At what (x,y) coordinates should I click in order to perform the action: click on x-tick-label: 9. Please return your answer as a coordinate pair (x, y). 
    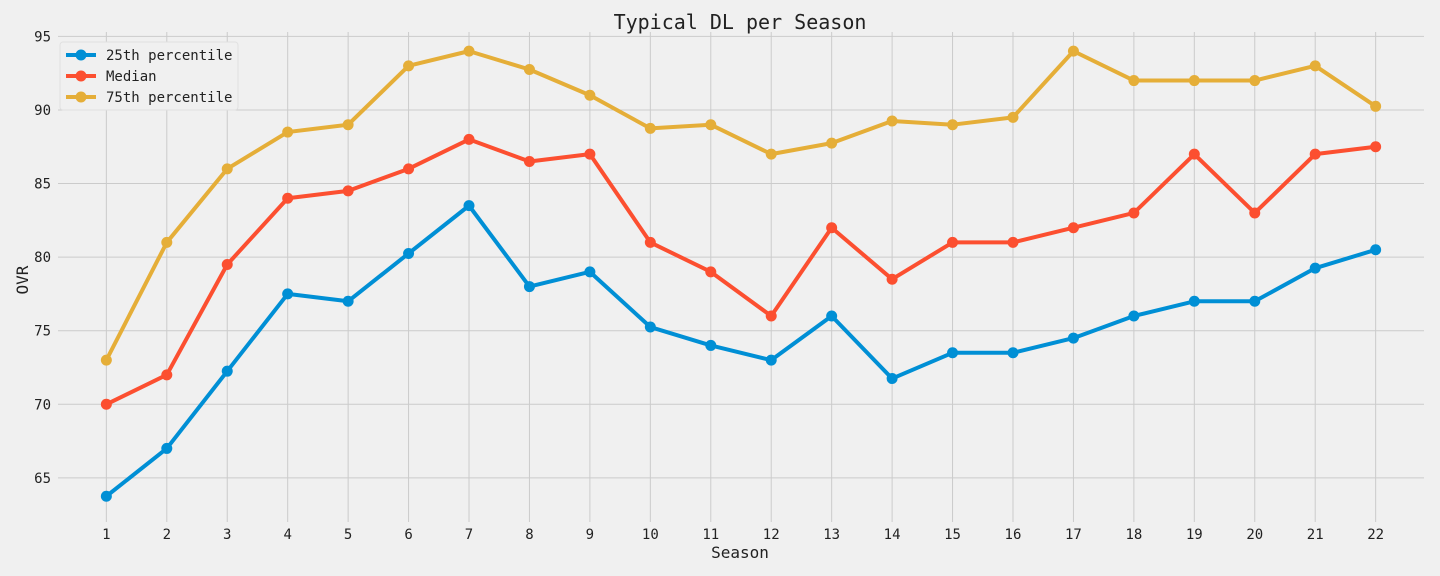
    Looking at the image, I should click on (590, 535).